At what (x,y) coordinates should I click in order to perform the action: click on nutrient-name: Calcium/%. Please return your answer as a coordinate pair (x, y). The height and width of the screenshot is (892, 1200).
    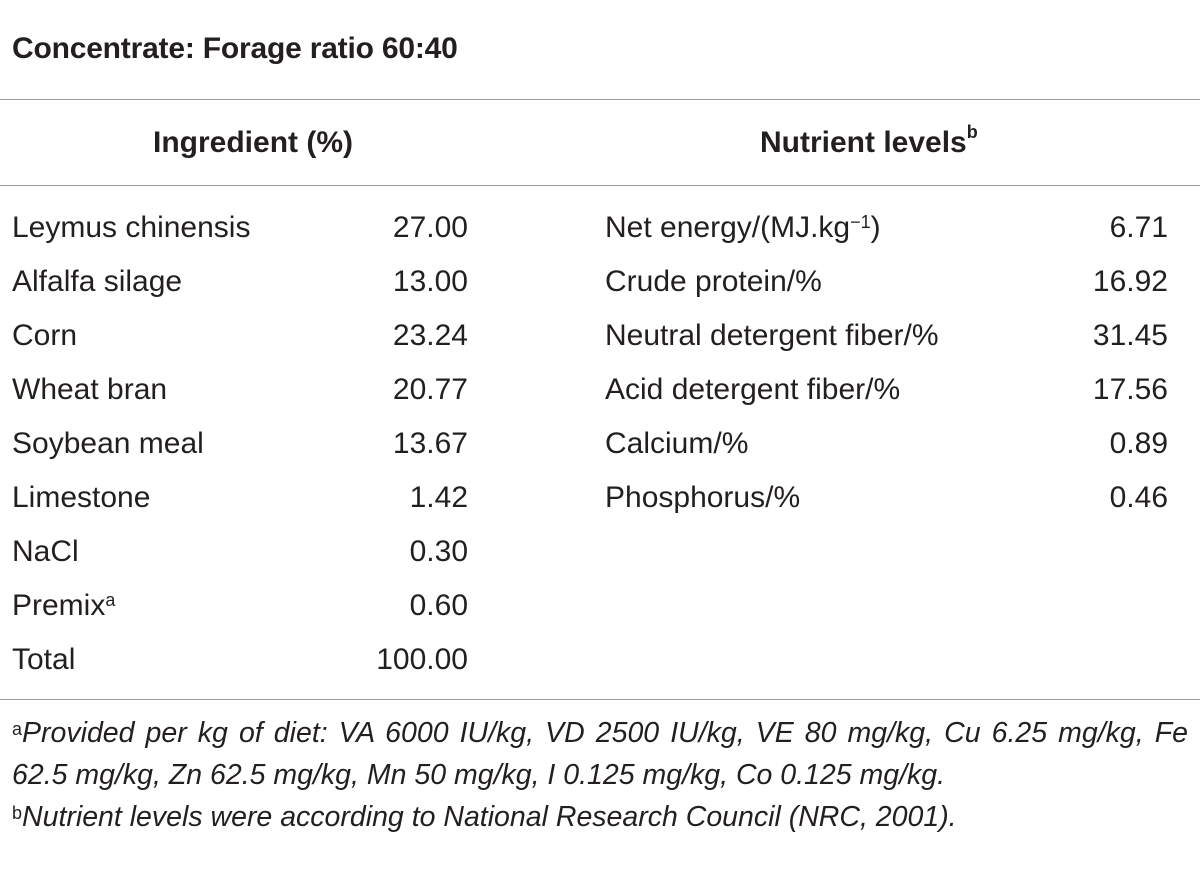
    Looking at the image, I should click on (676, 444).